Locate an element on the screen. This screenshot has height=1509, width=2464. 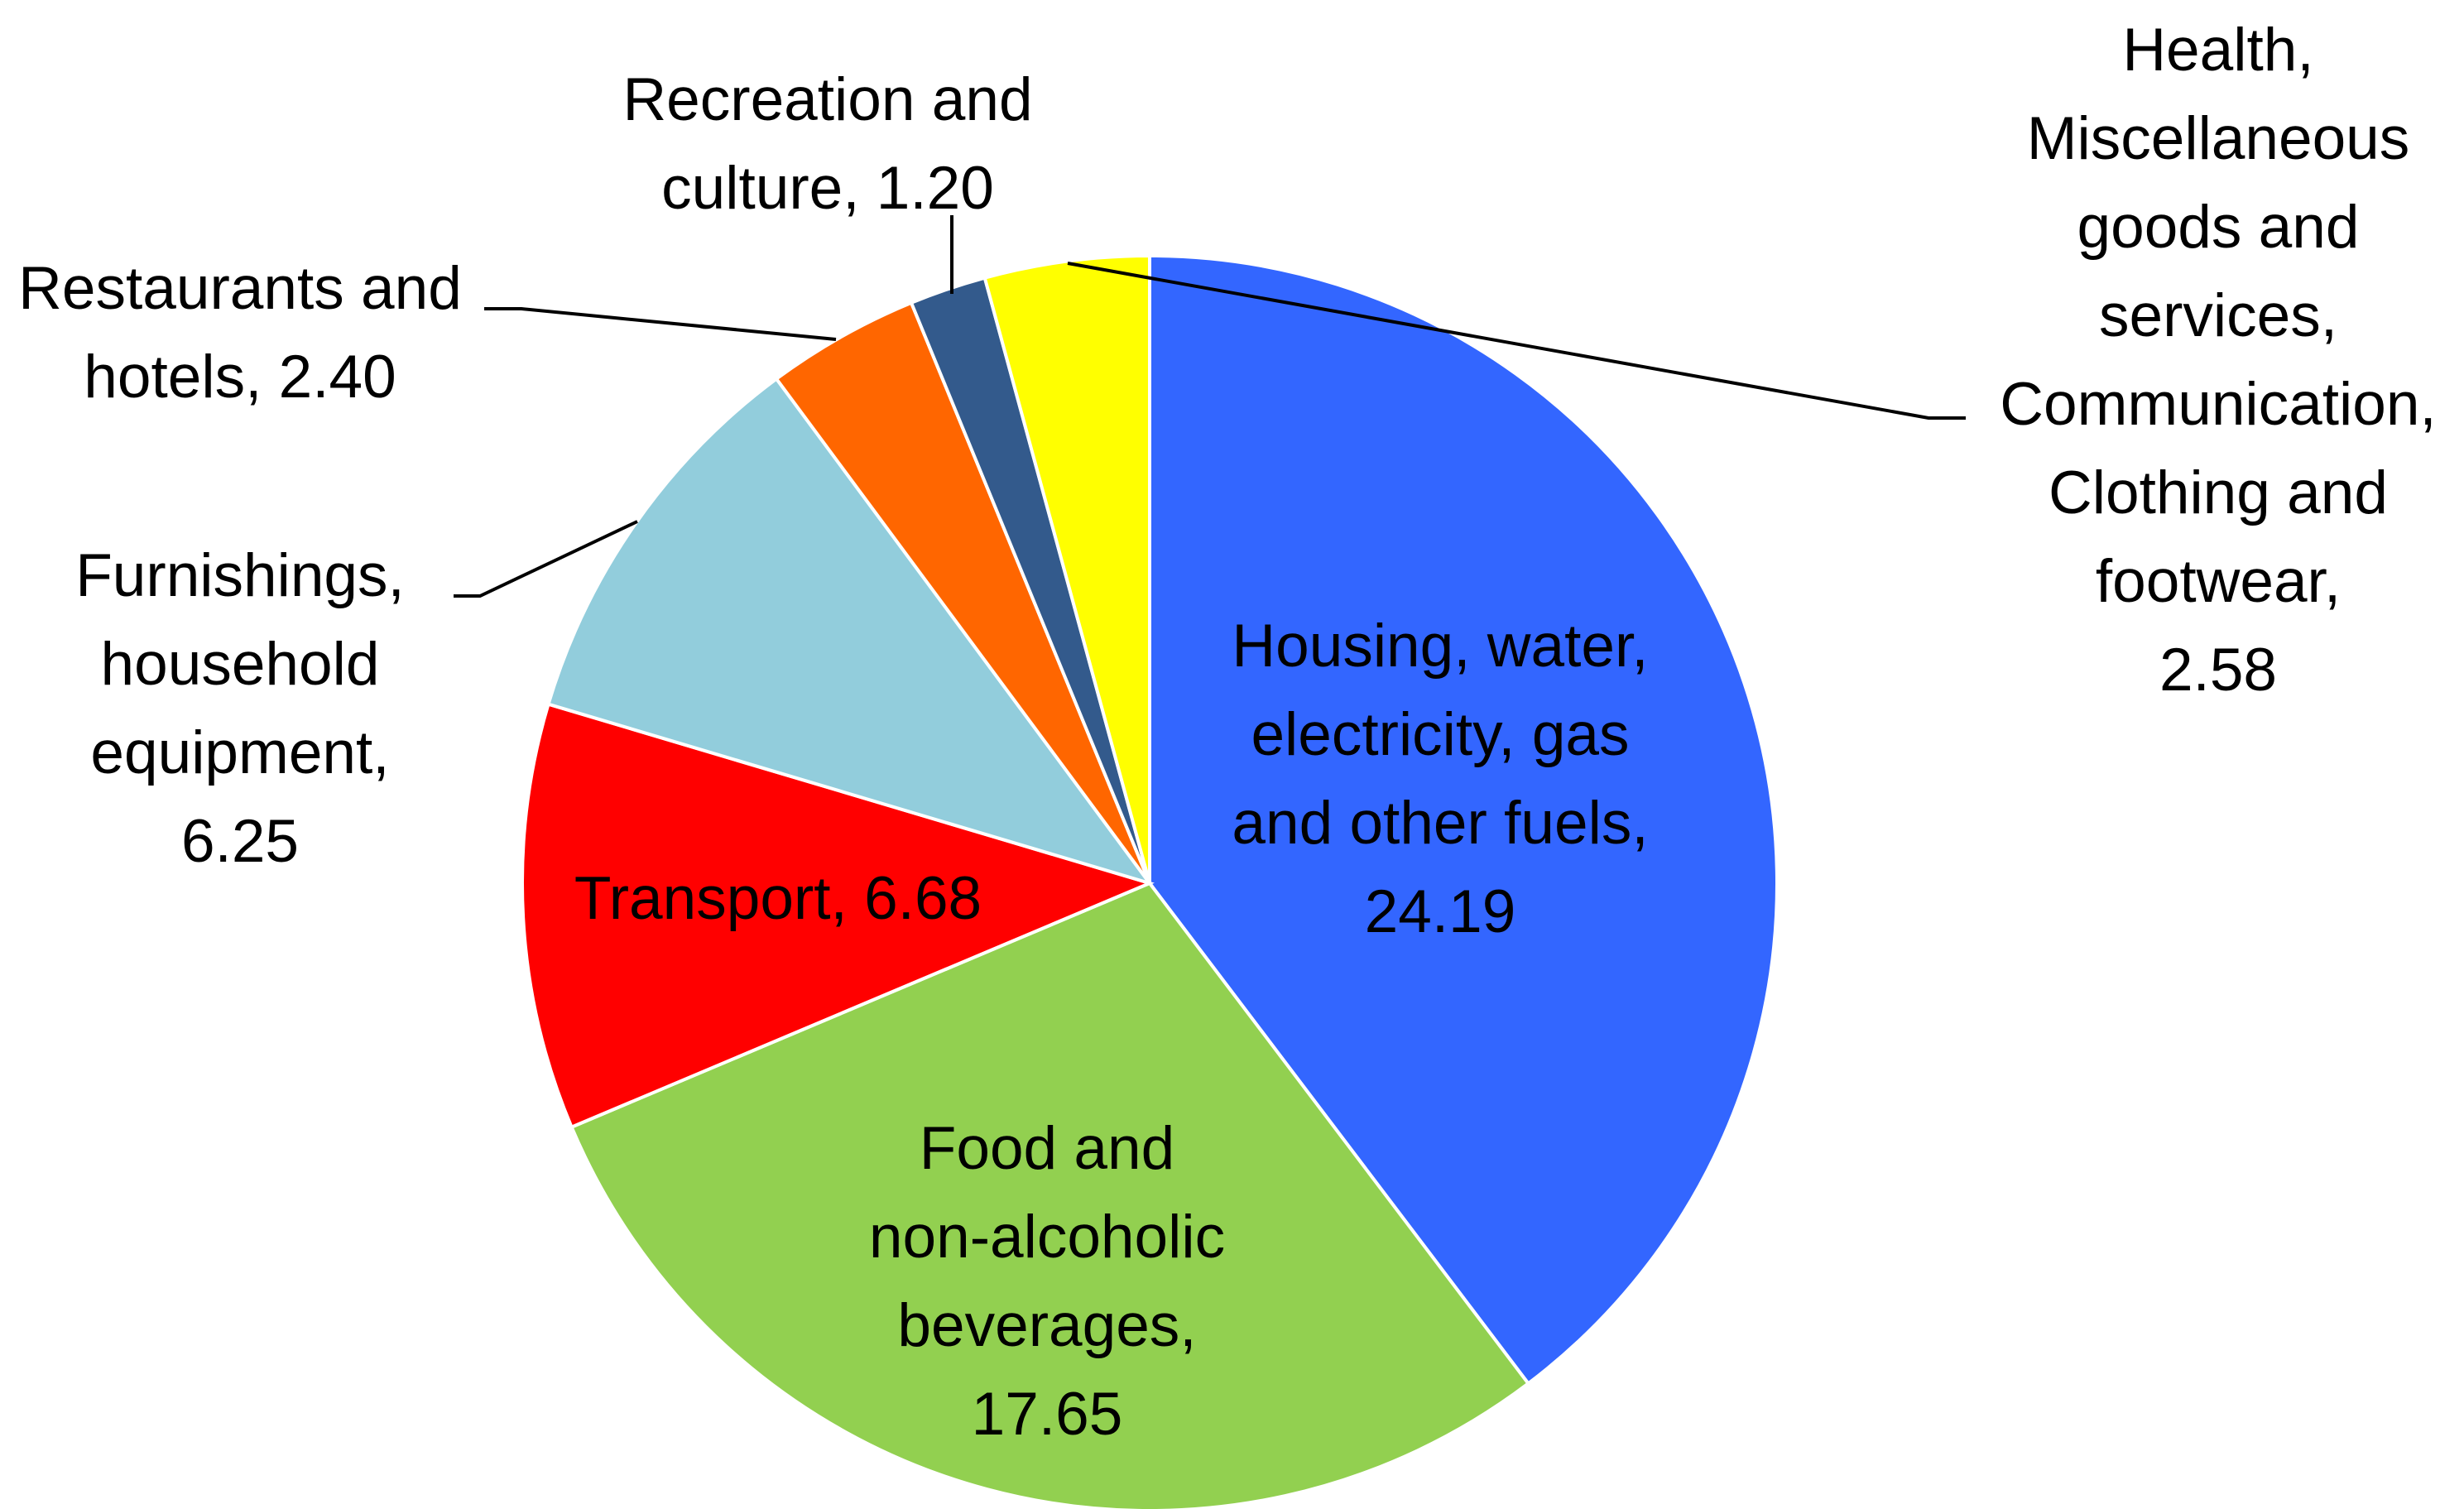
leader-line-furnishings is located at coordinates (546, 559).